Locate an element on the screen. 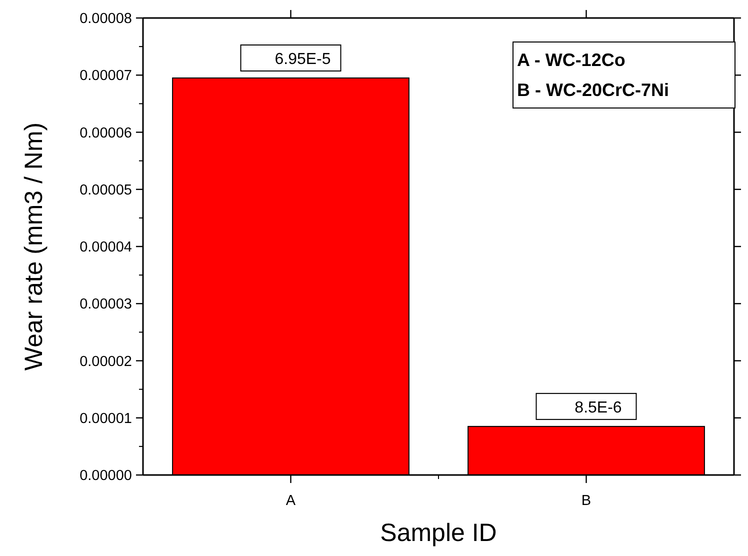 This screenshot has height=556, width=748. y-tick-label: 0.00001 is located at coordinates (106, 418).